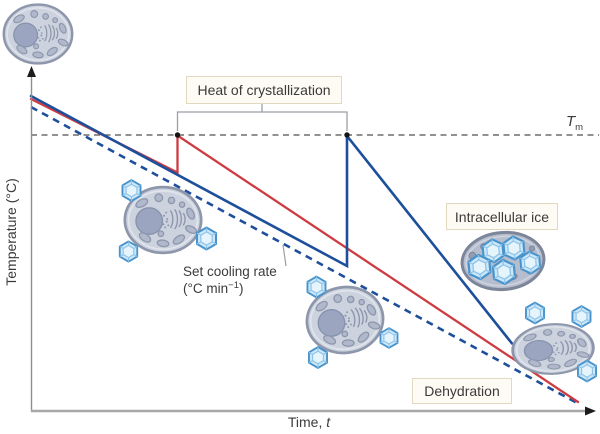 The width and height of the screenshot is (600, 434). I want to click on intracellular-ice-text: Intracellular ice, so click(502, 216).